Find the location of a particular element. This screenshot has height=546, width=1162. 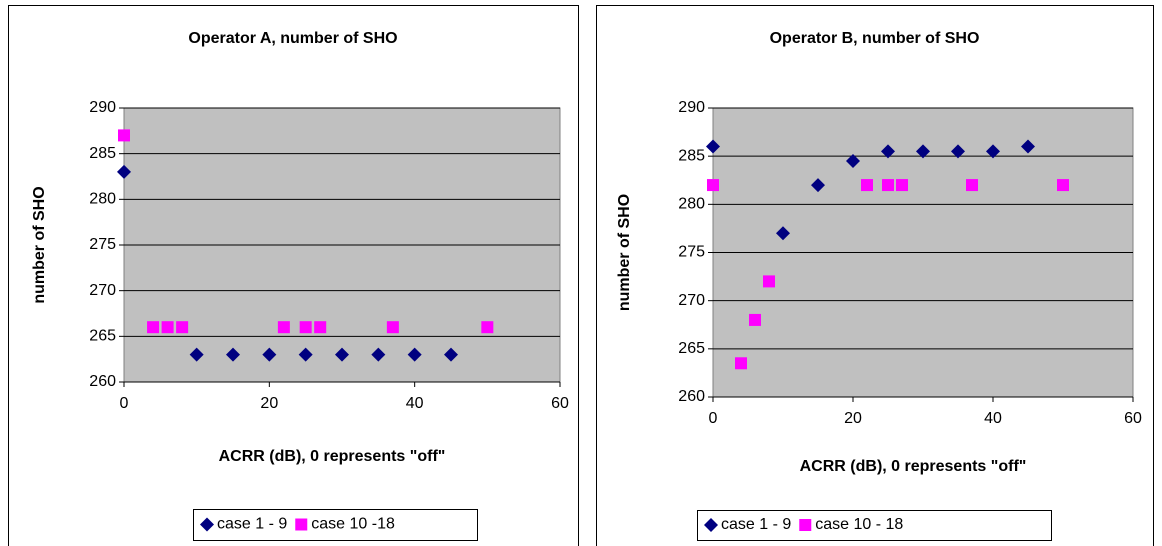

legend-label: case 10 -18 is located at coordinates (353, 524).